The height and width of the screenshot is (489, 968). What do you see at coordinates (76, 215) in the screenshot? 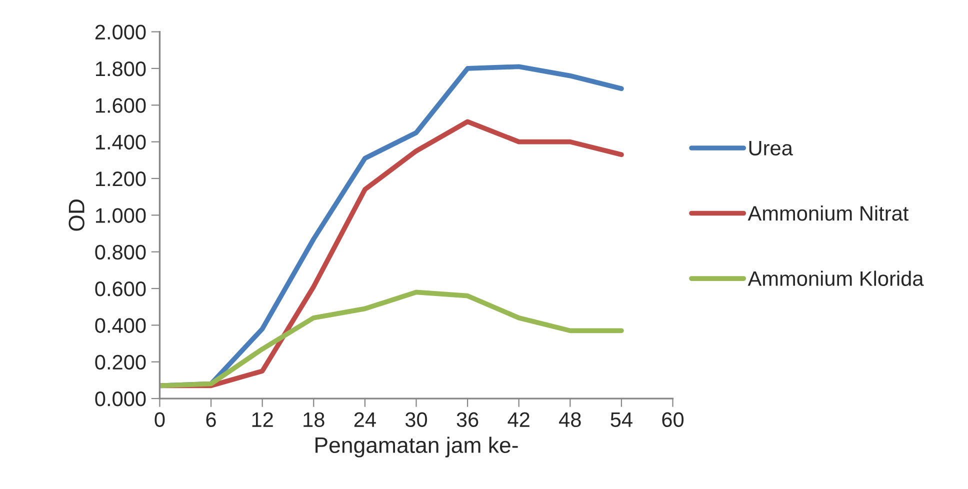
I see `y-axis-title: OD` at bounding box center [76, 215].